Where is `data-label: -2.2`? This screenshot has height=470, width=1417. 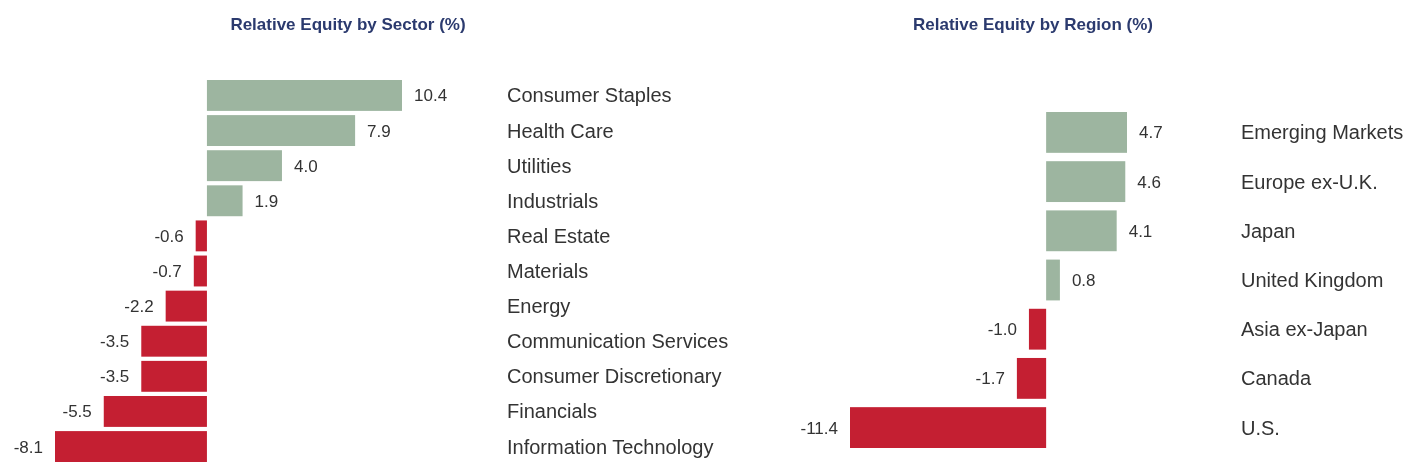
data-label: -2.2 is located at coordinates (139, 307).